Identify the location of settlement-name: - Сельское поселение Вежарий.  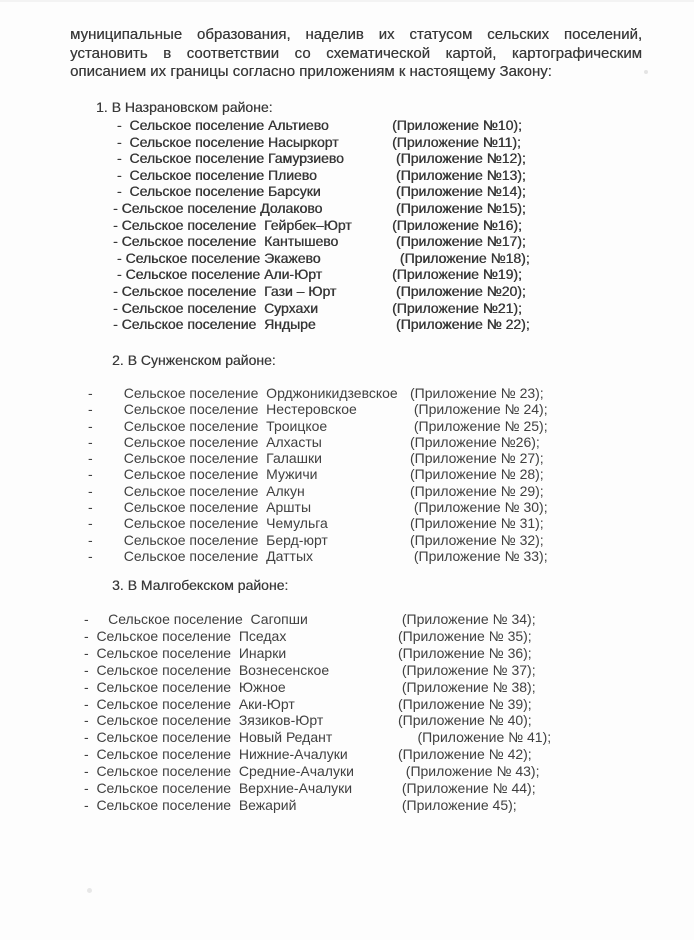
(190, 804).